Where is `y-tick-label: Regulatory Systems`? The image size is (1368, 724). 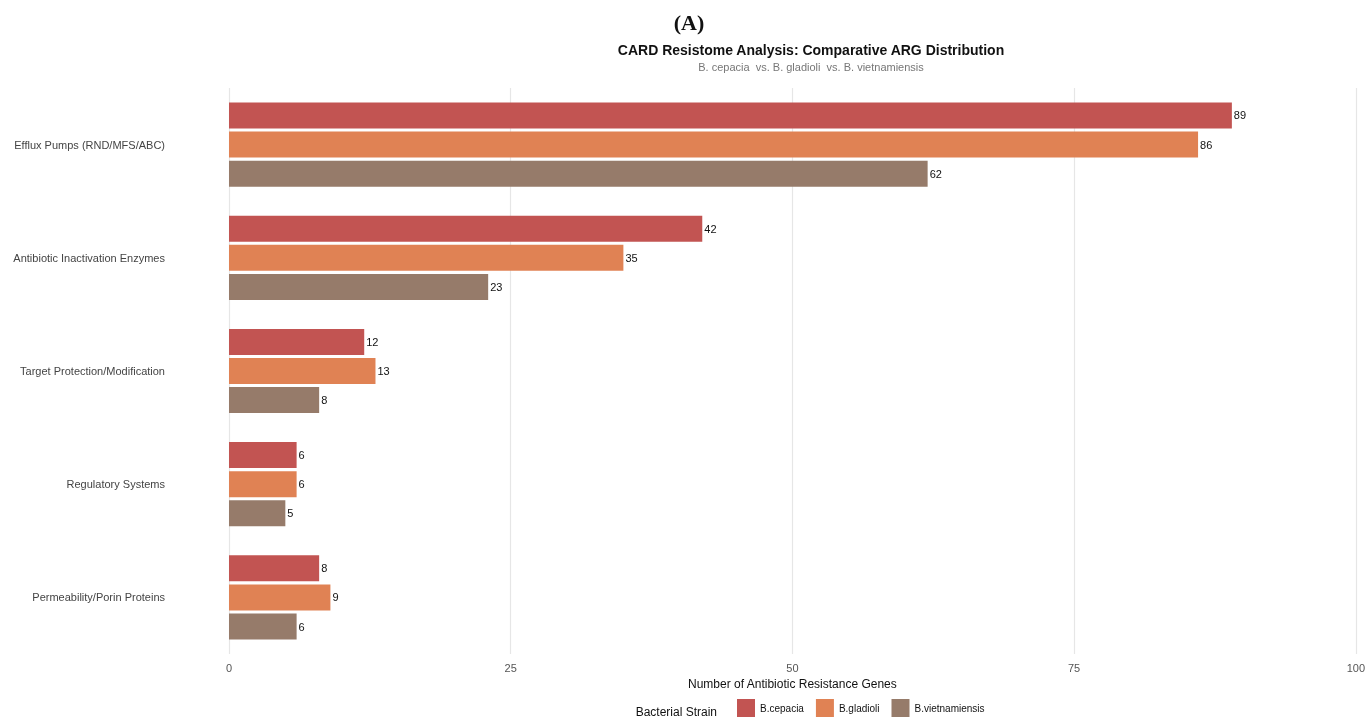 y-tick-label: Regulatory Systems is located at coordinates (116, 484).